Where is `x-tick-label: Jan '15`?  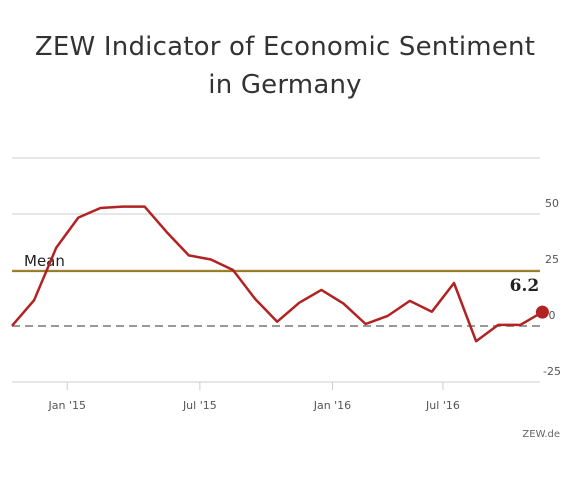 x-tick-label: Jan '15 is located at coordinates (67, 405).